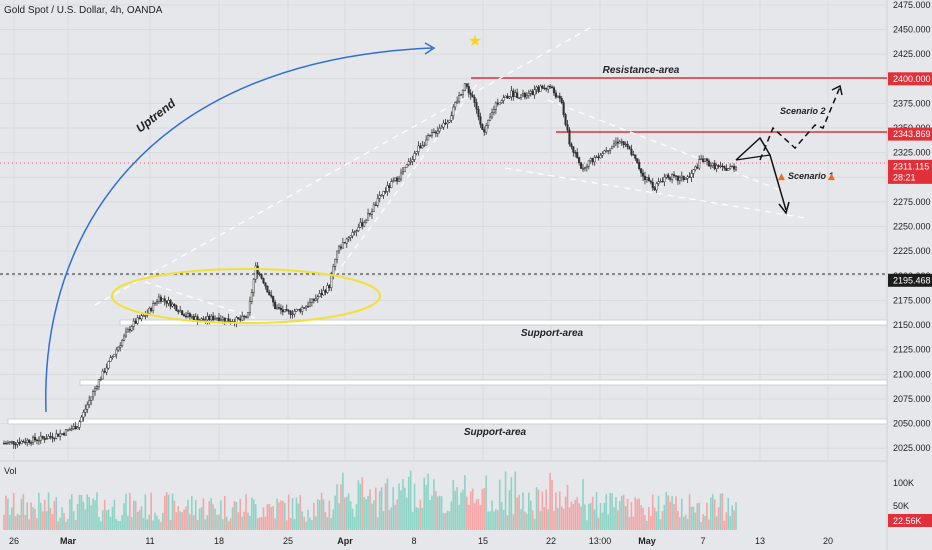  What do you see at coordinates (912, 448) in the screenshot?
I see `price-tick-label: 2025.000` at bounding box center [912, 448].